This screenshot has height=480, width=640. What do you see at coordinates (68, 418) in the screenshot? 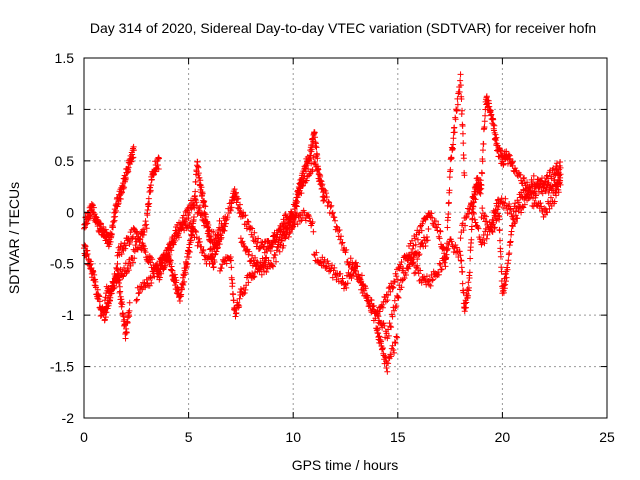
I see `y-tick-label: -2` at bounding box center [68, 418].